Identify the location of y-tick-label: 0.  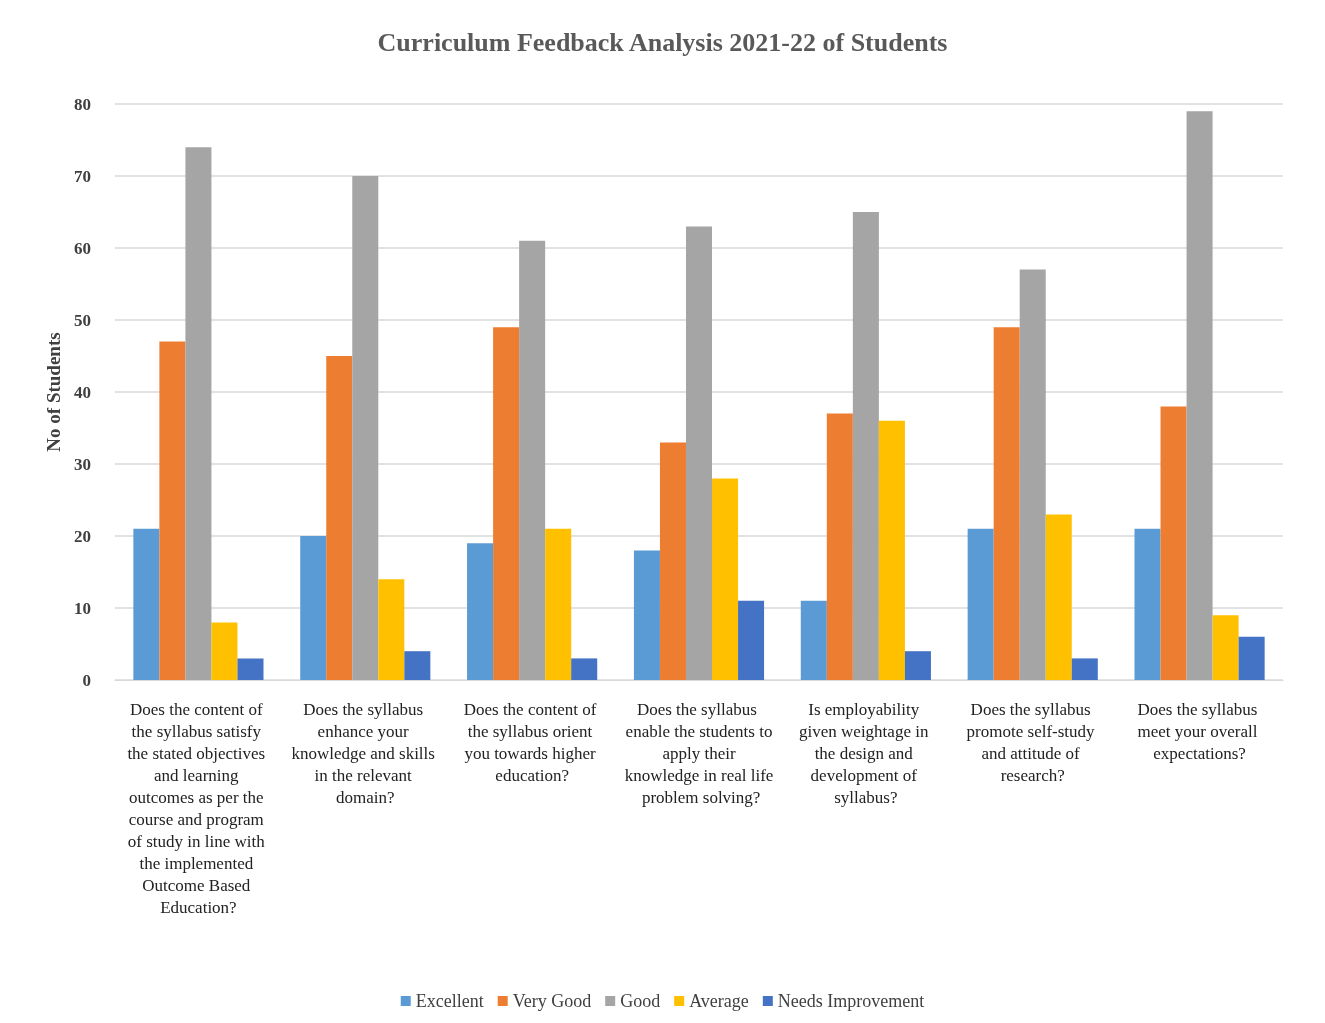
(86, 680).